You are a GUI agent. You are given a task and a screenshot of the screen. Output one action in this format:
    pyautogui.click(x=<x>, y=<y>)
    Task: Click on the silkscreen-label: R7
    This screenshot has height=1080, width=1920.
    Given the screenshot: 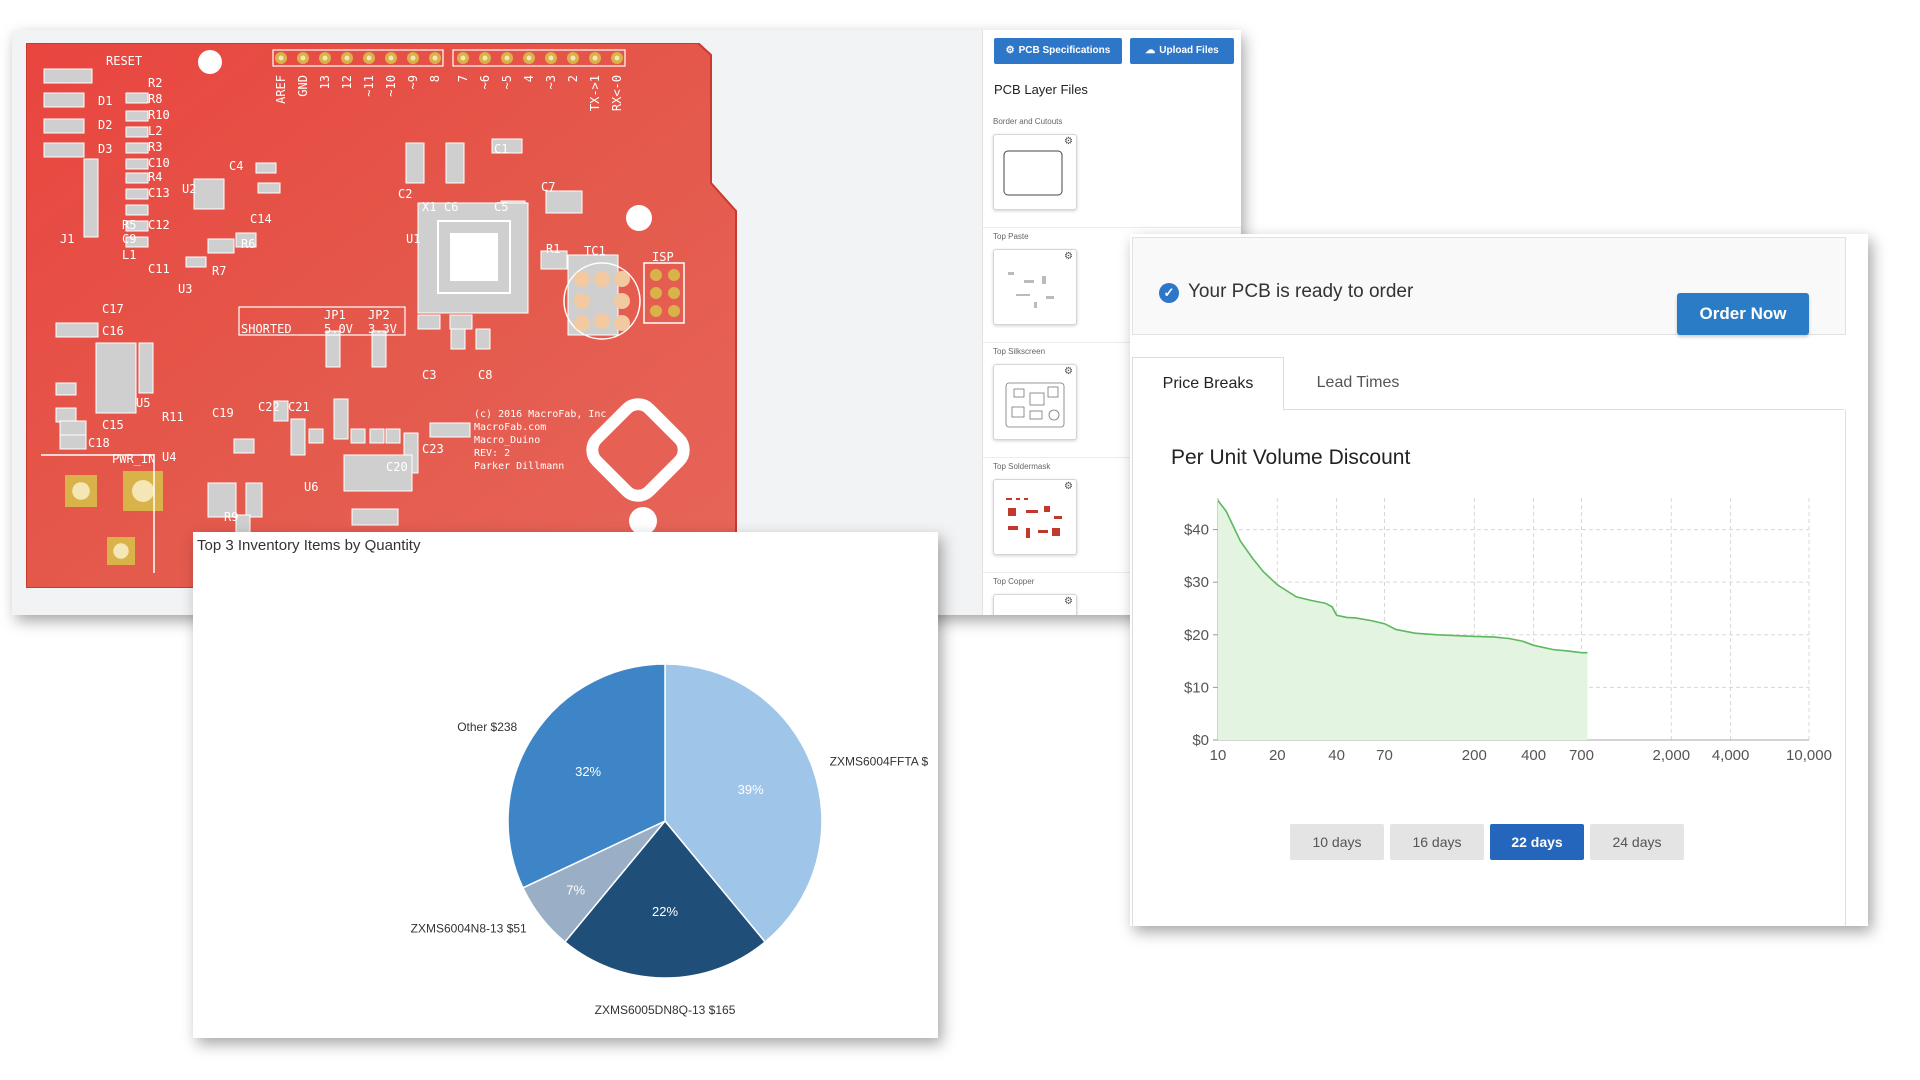 What is the action you would take?
    pyautogui.click(x=219, y=271)
    